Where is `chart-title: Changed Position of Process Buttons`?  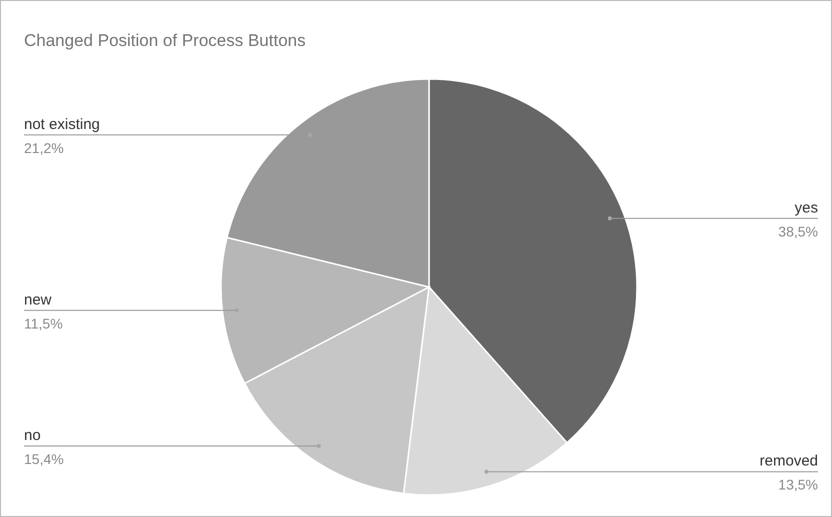
chart-title: Changed Position of Process Buttons is located at coordinates (165, 40).